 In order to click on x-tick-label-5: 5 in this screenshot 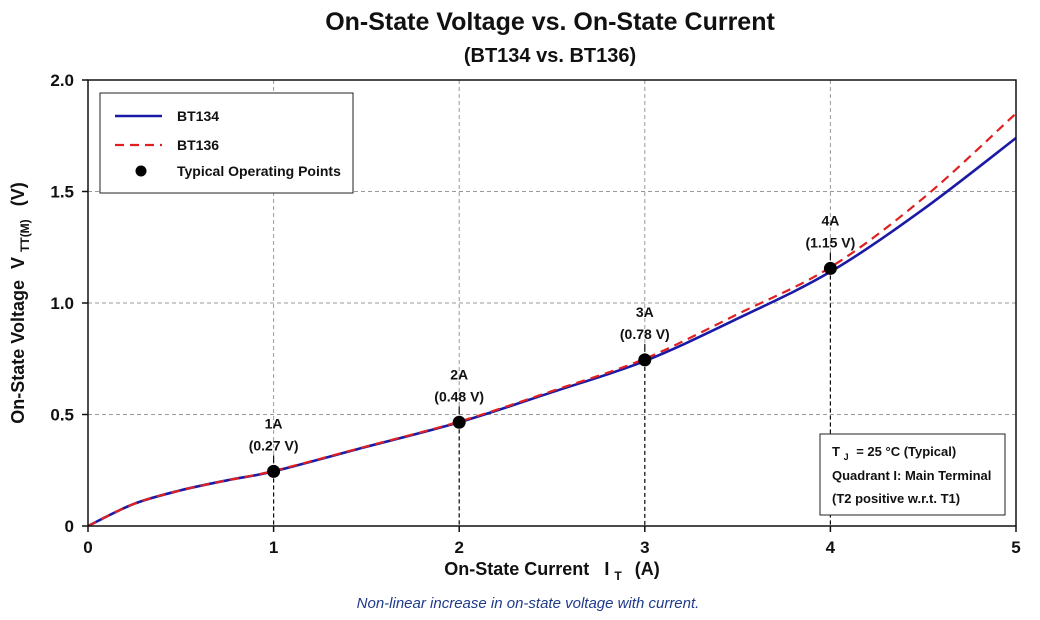, I will do `click(1015, 547)`.